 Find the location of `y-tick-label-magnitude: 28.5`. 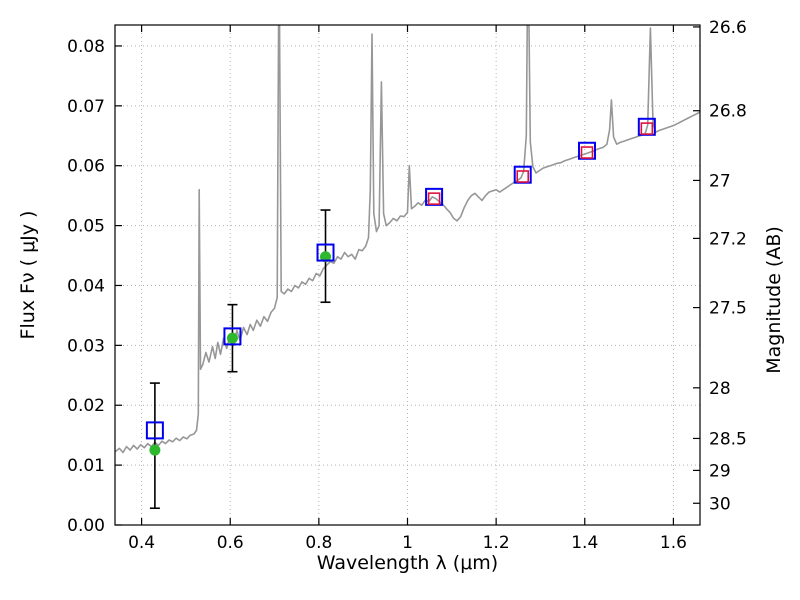

y-tick-label-magnitude: 28.5 is located at coordinates (728, 439).